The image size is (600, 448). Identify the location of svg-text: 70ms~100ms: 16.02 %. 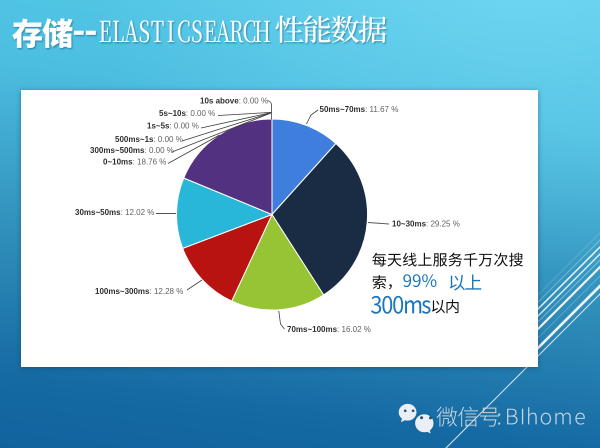
(329, 329).